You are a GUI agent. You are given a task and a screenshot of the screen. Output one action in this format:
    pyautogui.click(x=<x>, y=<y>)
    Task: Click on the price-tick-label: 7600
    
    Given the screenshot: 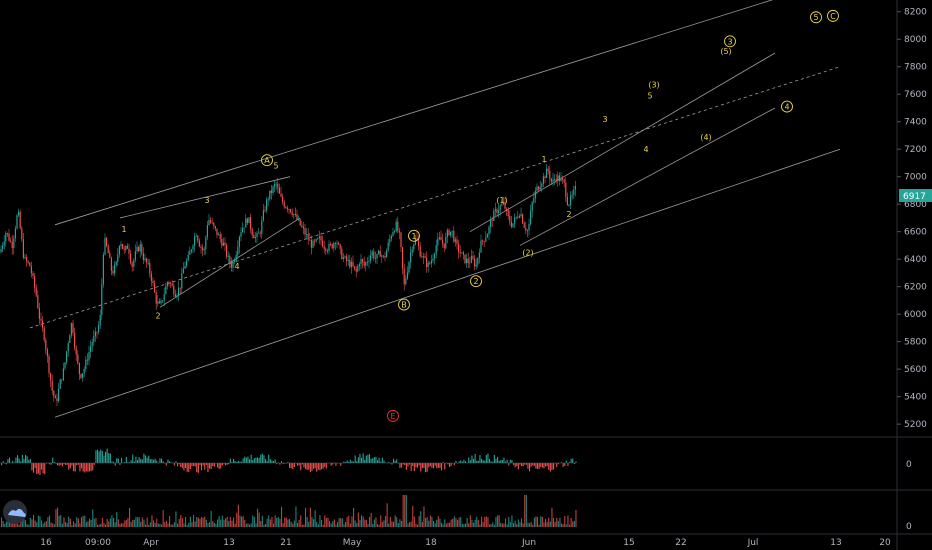 What is the action you would take?
    pyautogui.click(x=915, y=95)
    